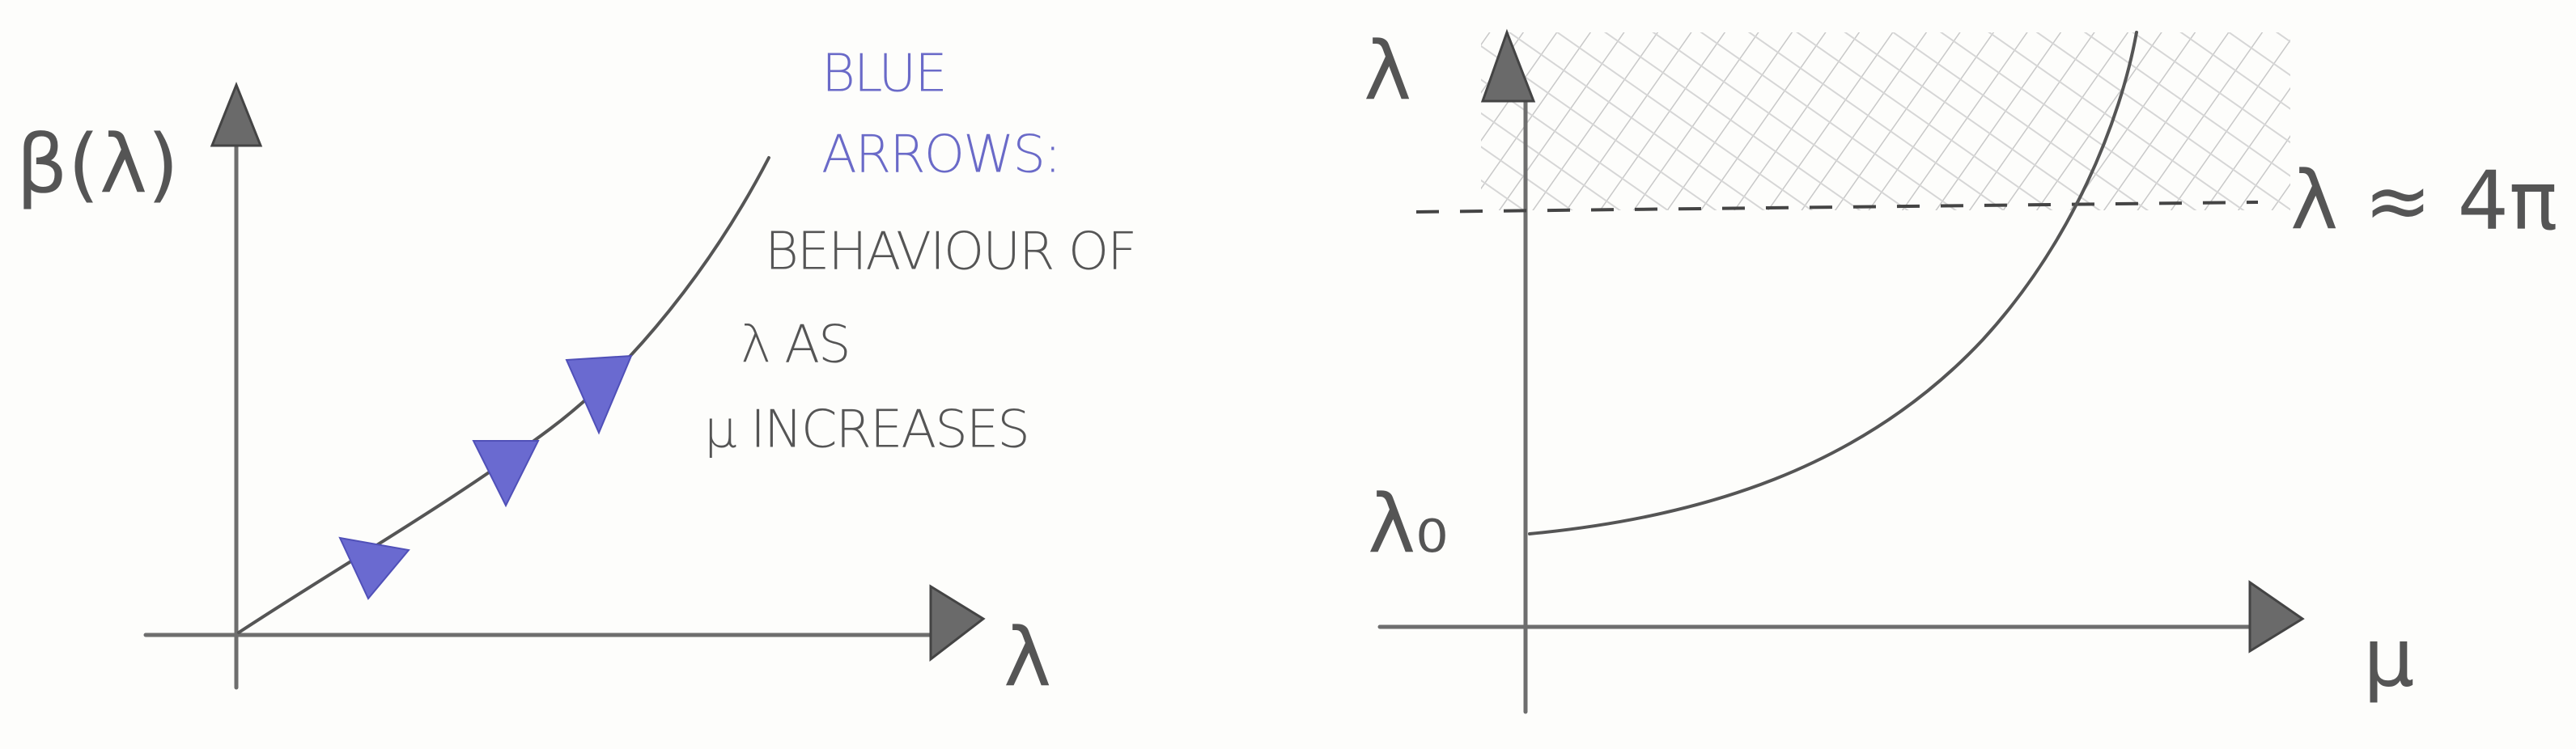  Describe the element at coordinates (1885, 121) in the screenshot. I see `hatched-region` at that location.